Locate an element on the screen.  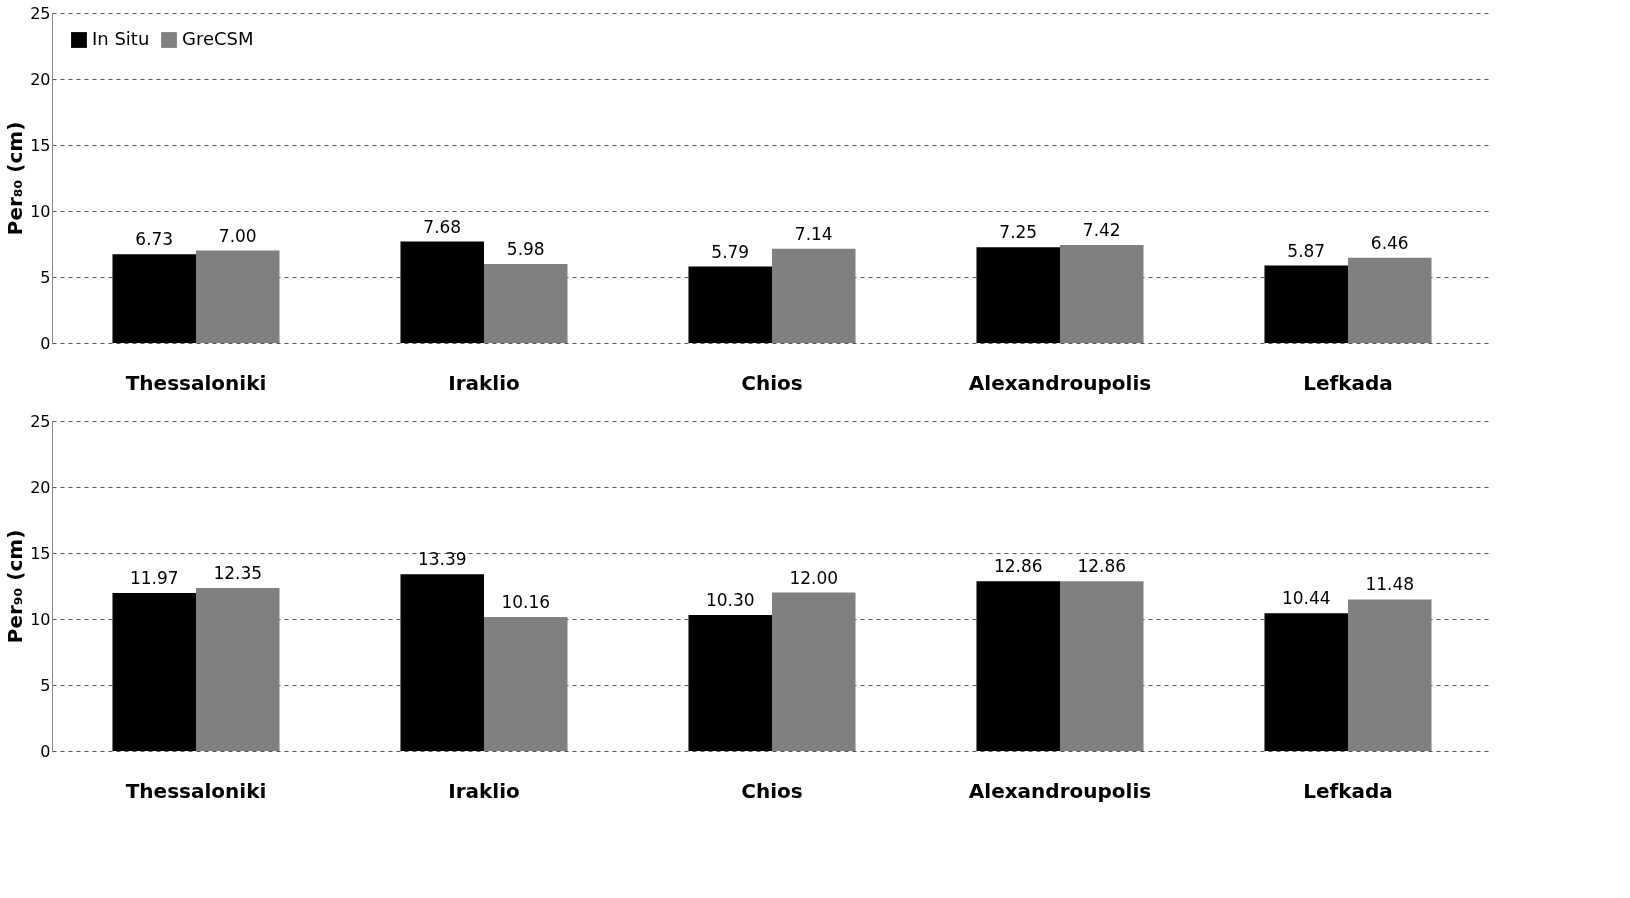
data-label: 12.35 is located at coordinates (238, 572).